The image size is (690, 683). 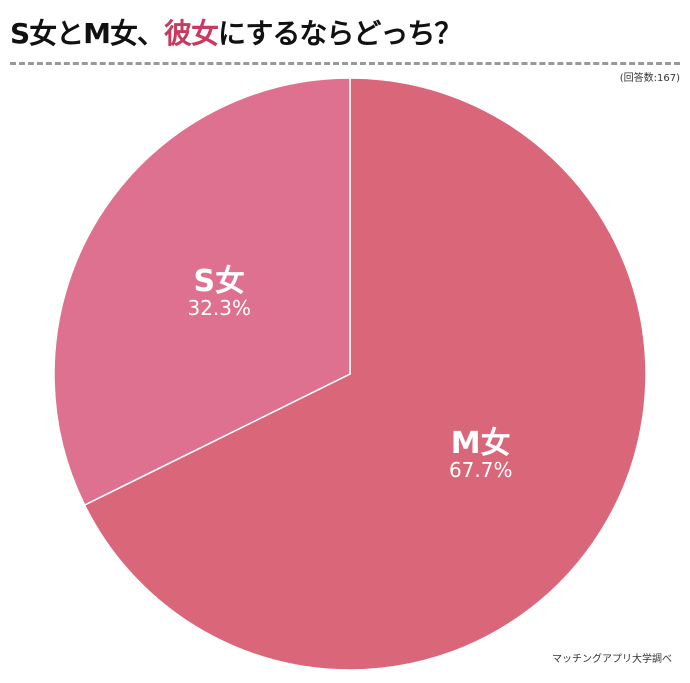 What do you see at coordinates (219, 308) in the screenshot?
I see `slice-percent-label: 32.3%` at bounding box center [219, 308].